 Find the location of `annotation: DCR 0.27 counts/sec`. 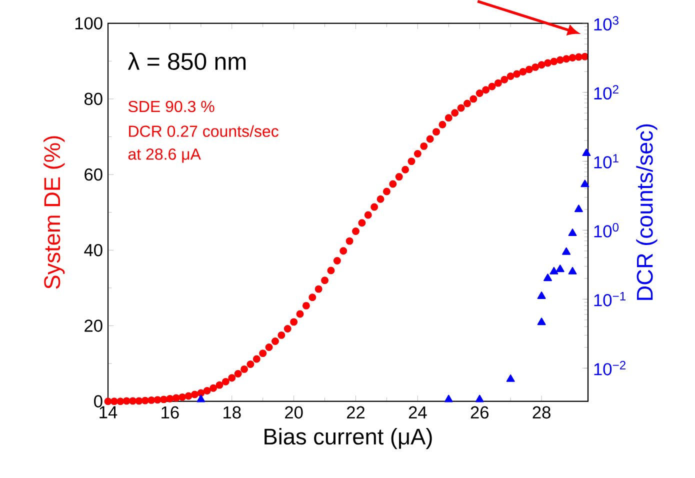

annotation: DCR 0.27 counts/sec is located at coordinates (203, 131).